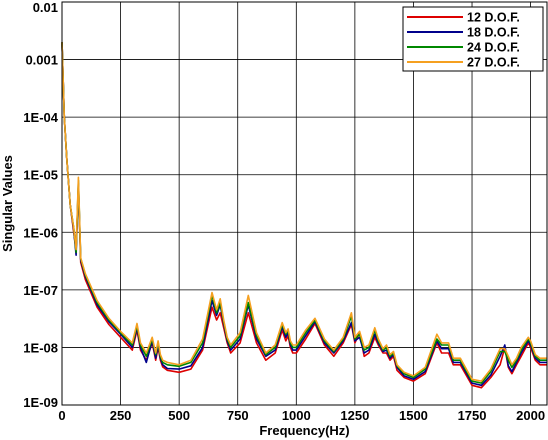  Describe the element at coordinates (354, 415) in the screenshot. I see `x-tick-label: 1250` at that location.